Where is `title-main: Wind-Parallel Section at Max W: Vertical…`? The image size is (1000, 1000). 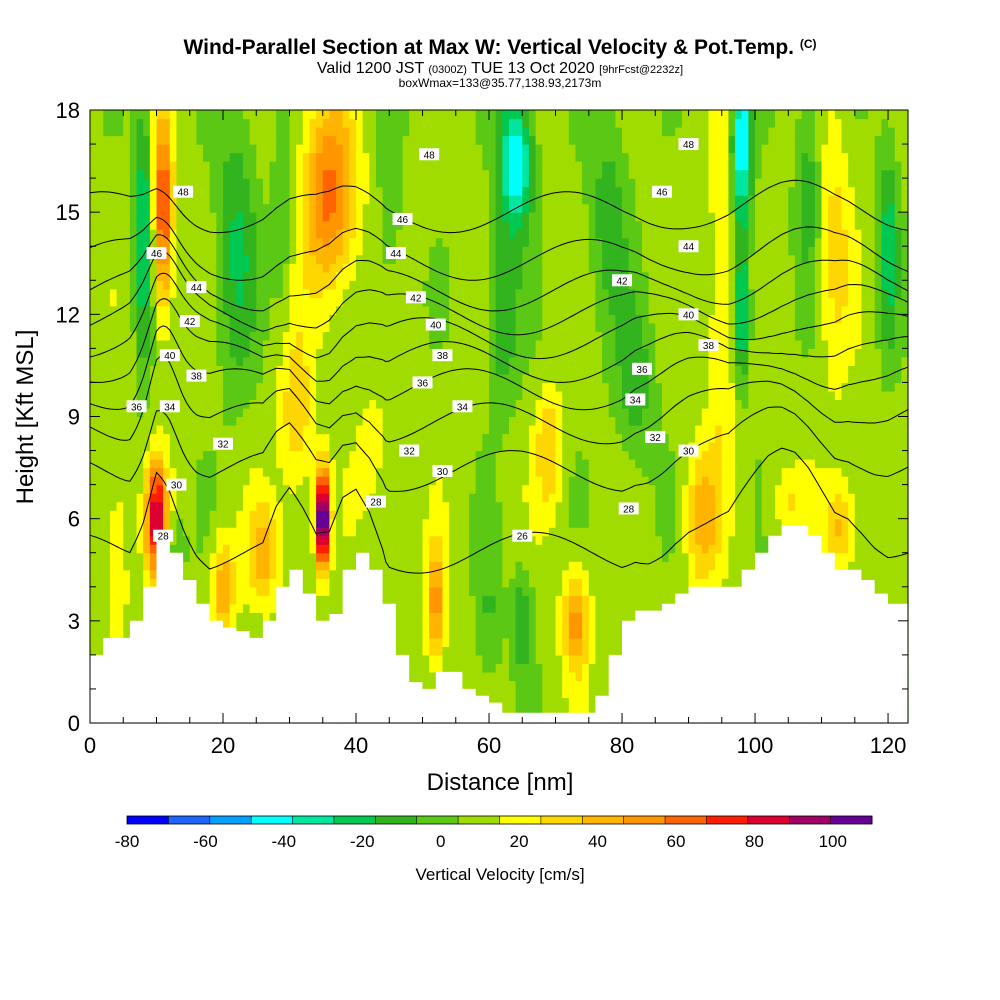
title-main: Wind-Parallel Section at Max W: Vertical… is located at coordinates (488, 47).